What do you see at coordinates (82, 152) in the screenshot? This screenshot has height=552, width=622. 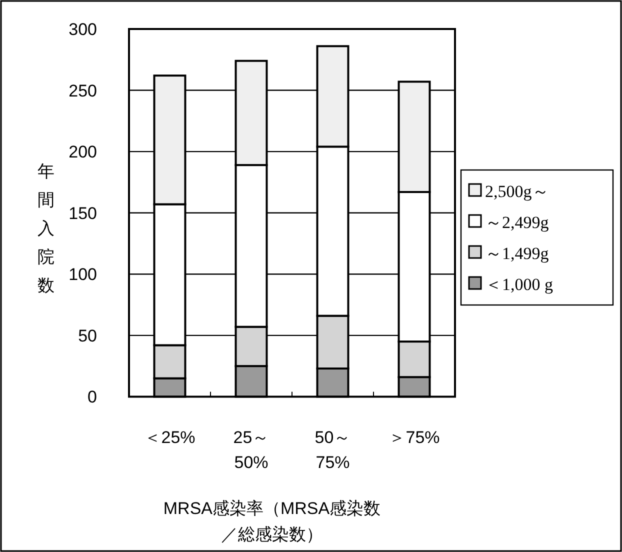 I see `y-tick-label: 200` at bounding box center [82, 152].